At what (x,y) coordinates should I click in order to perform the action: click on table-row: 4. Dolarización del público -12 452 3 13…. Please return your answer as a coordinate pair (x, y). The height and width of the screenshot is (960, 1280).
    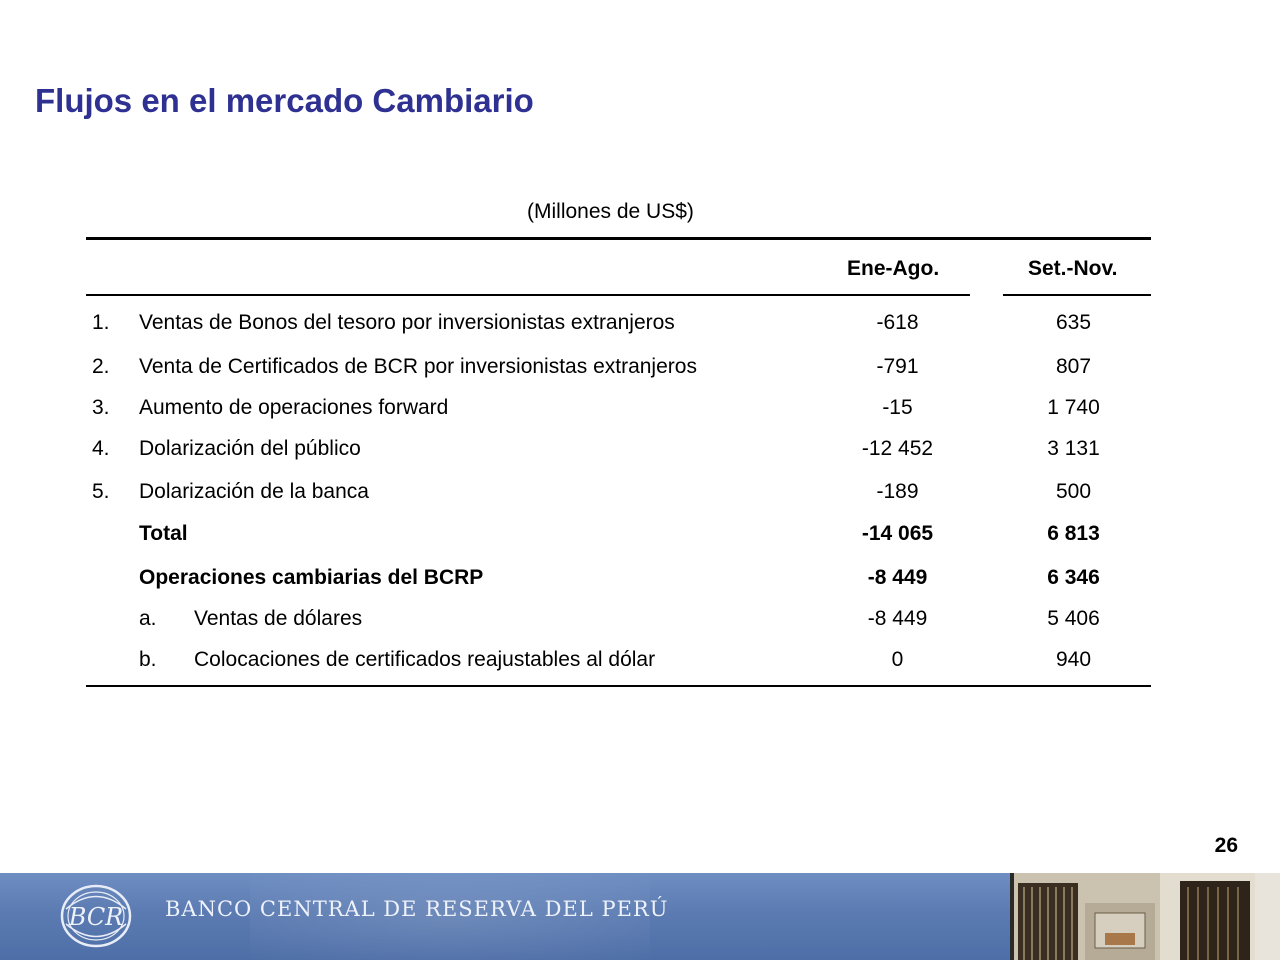
    Looking at the image, I should click on (640, 452).